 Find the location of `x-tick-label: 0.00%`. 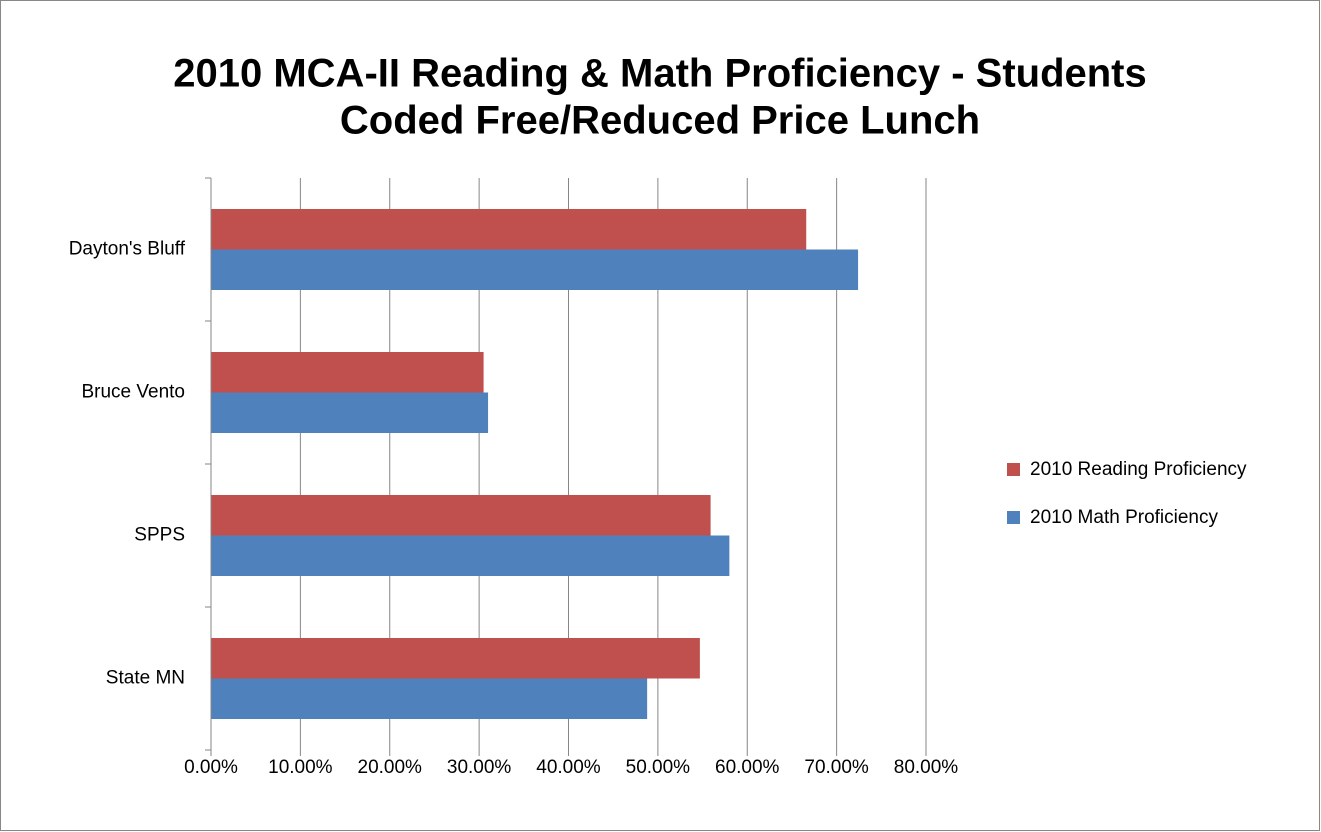

x-tick-label: 0.00% is located at coordinates (211, 767).